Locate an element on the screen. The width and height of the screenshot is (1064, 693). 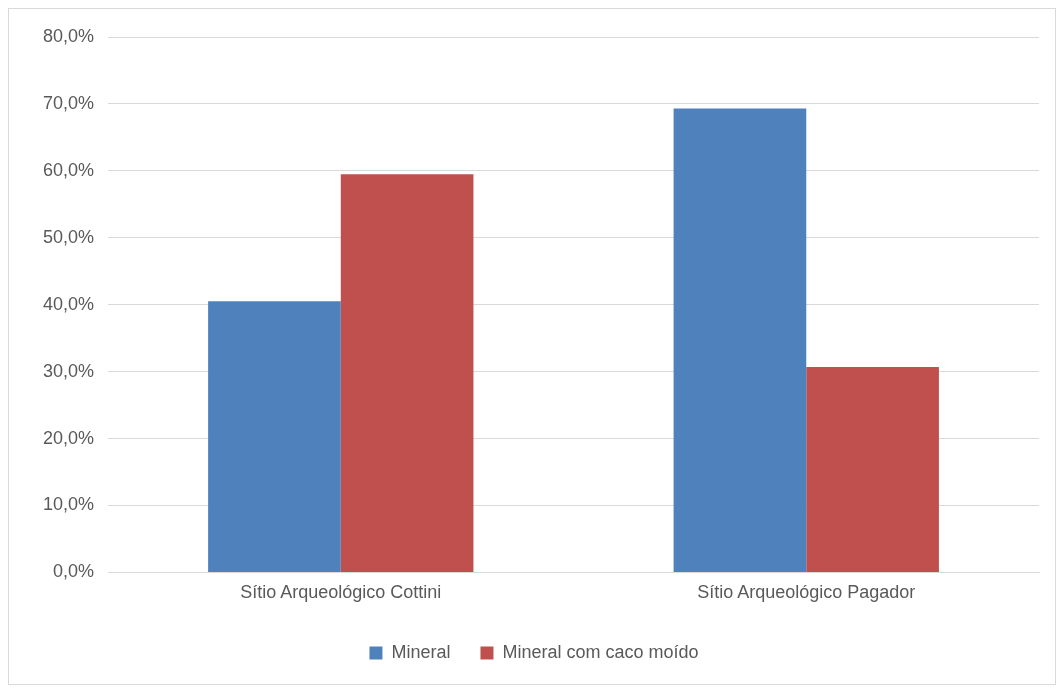
y-tick-label: 50,0% is located at coordinates (68, 236).